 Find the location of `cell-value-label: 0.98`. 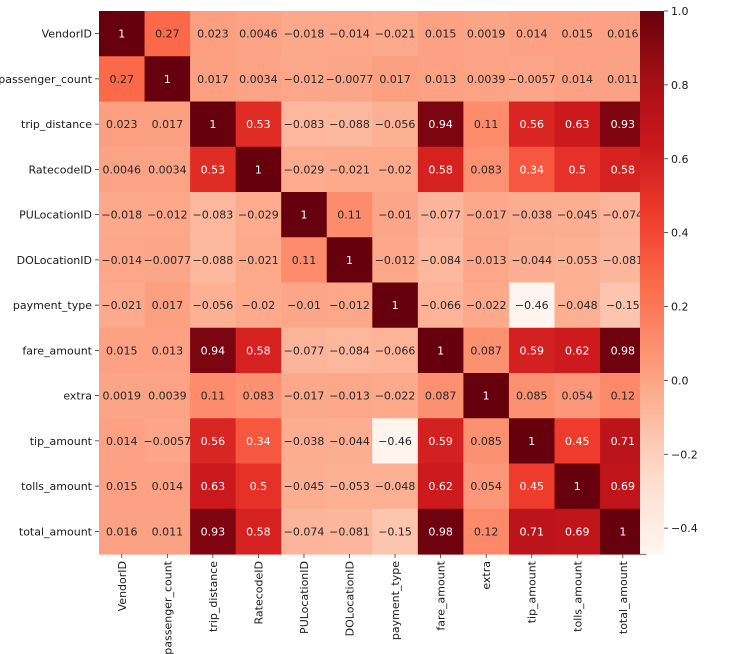

cell-value-label: 0.98 is located at coordinates (623, 350).